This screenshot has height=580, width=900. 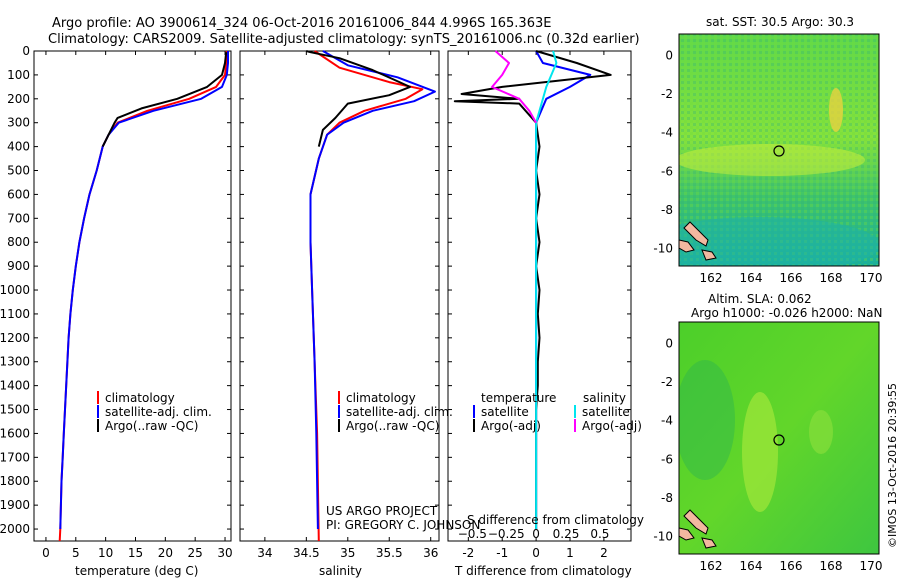 What do you see at coordinates (555, 520) in the screenshot?
I see `s-difference-axis-label: S difference from climatology` at bounding box center [555, 520].